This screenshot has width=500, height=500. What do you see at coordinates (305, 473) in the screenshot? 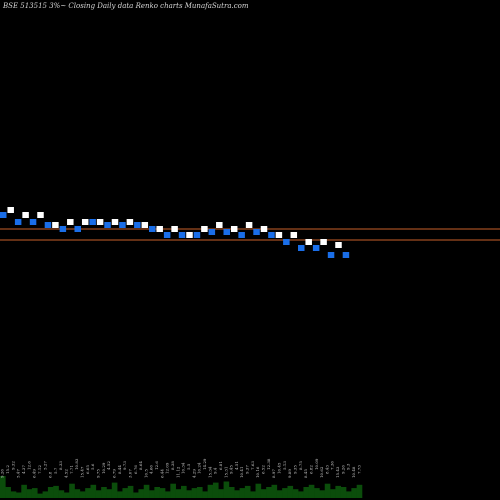
I see `volume-label: 8.45` at bounding box center [305, 473].